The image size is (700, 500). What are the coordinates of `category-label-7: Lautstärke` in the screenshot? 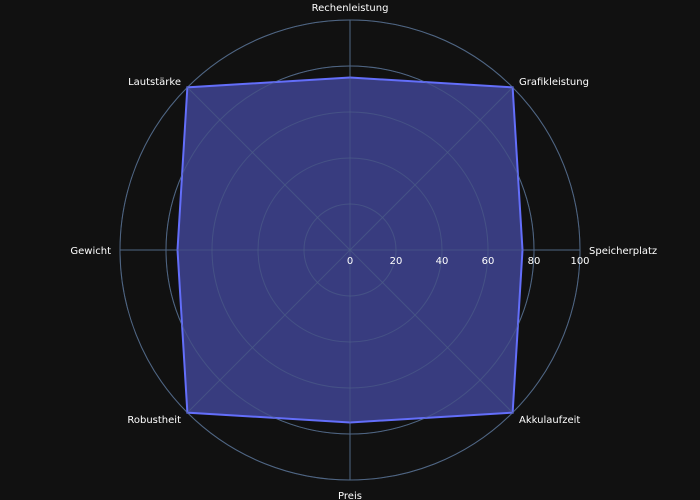 It's located at (154, 82).